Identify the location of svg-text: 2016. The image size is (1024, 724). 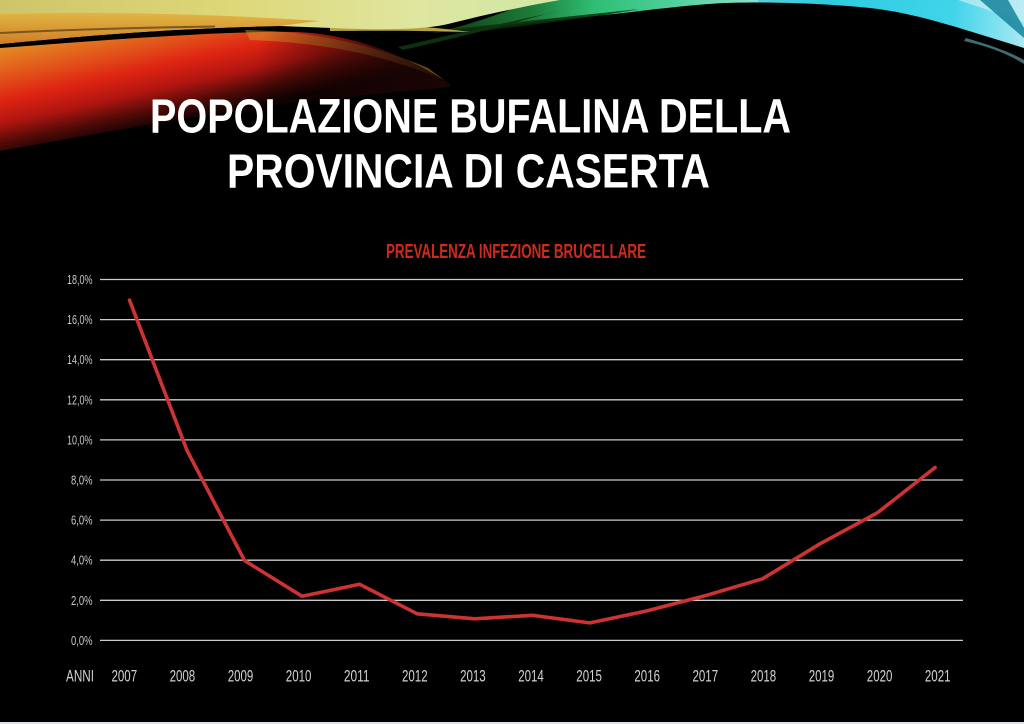
(647, 677).